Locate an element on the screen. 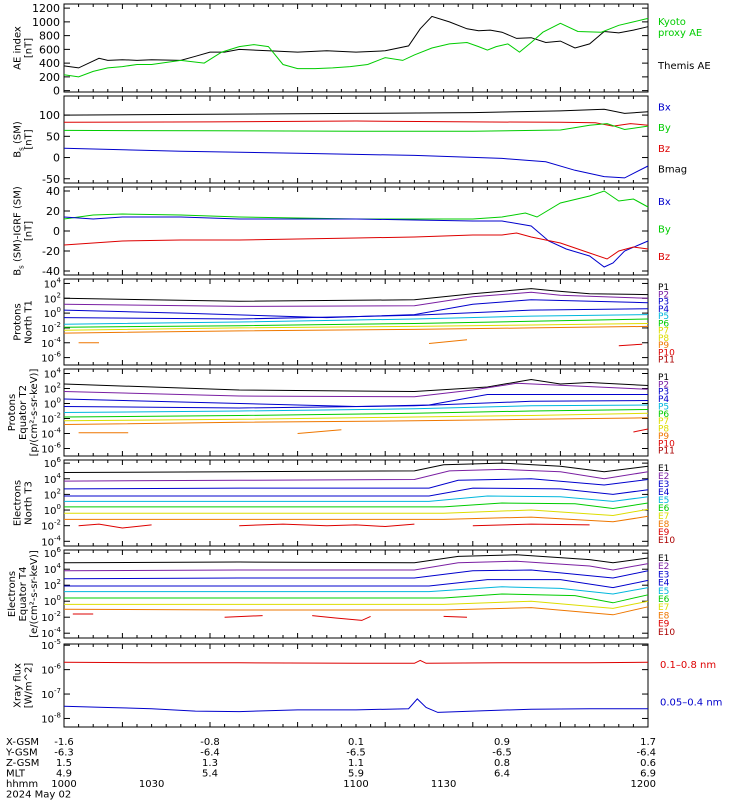  legend-entry: P10 is located at coordinates (666, 353).